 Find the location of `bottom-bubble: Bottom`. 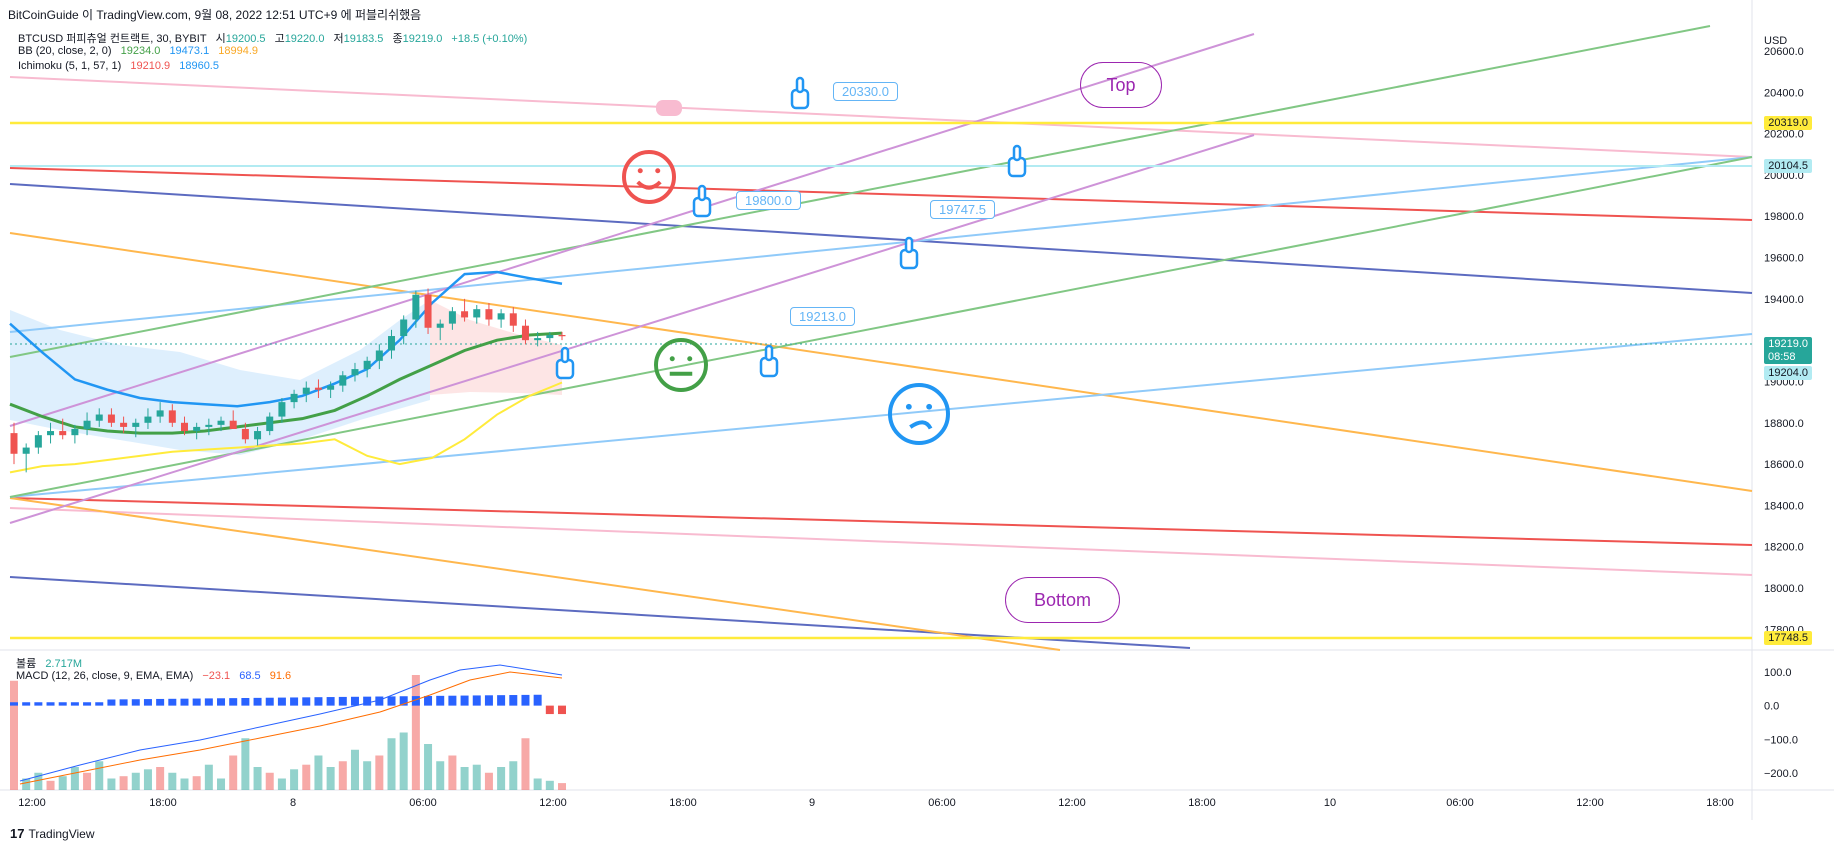

bottom-bubble: Bottom is located at coordinates (1062, 600).